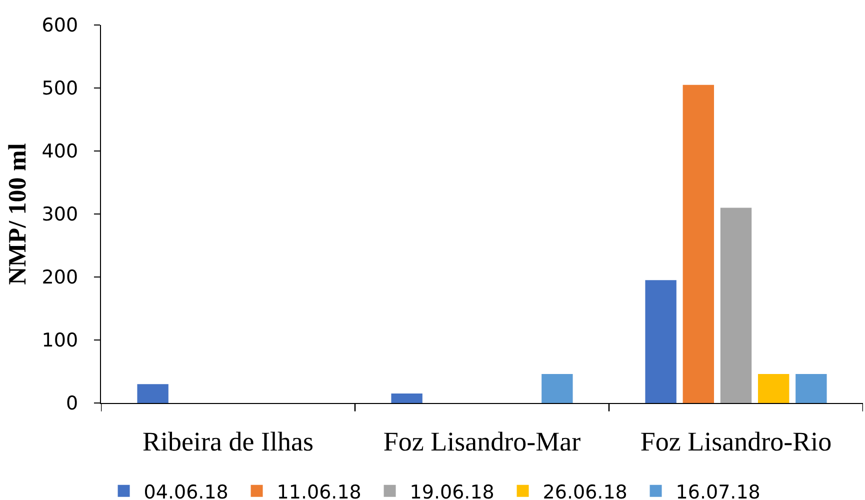 This screenshot has height=500, width=865. I want to click on legend-label: 11.06.18, so click(319, 490).